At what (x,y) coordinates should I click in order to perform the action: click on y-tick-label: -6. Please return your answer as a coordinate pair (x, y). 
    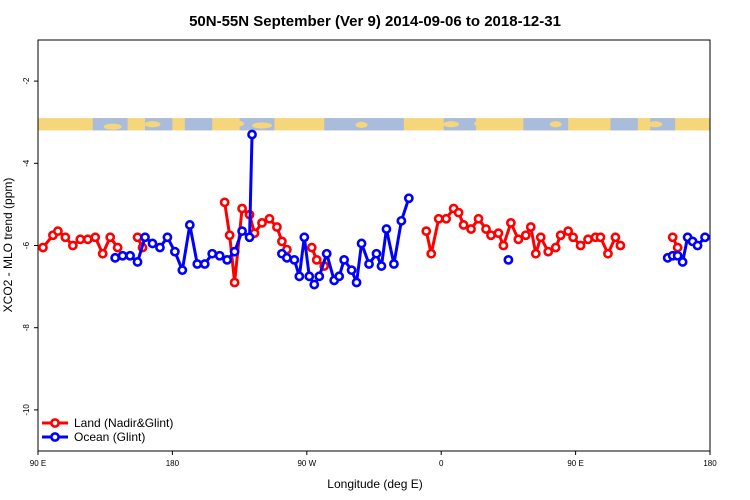
    Looking at the image, I should click on (26, 245).